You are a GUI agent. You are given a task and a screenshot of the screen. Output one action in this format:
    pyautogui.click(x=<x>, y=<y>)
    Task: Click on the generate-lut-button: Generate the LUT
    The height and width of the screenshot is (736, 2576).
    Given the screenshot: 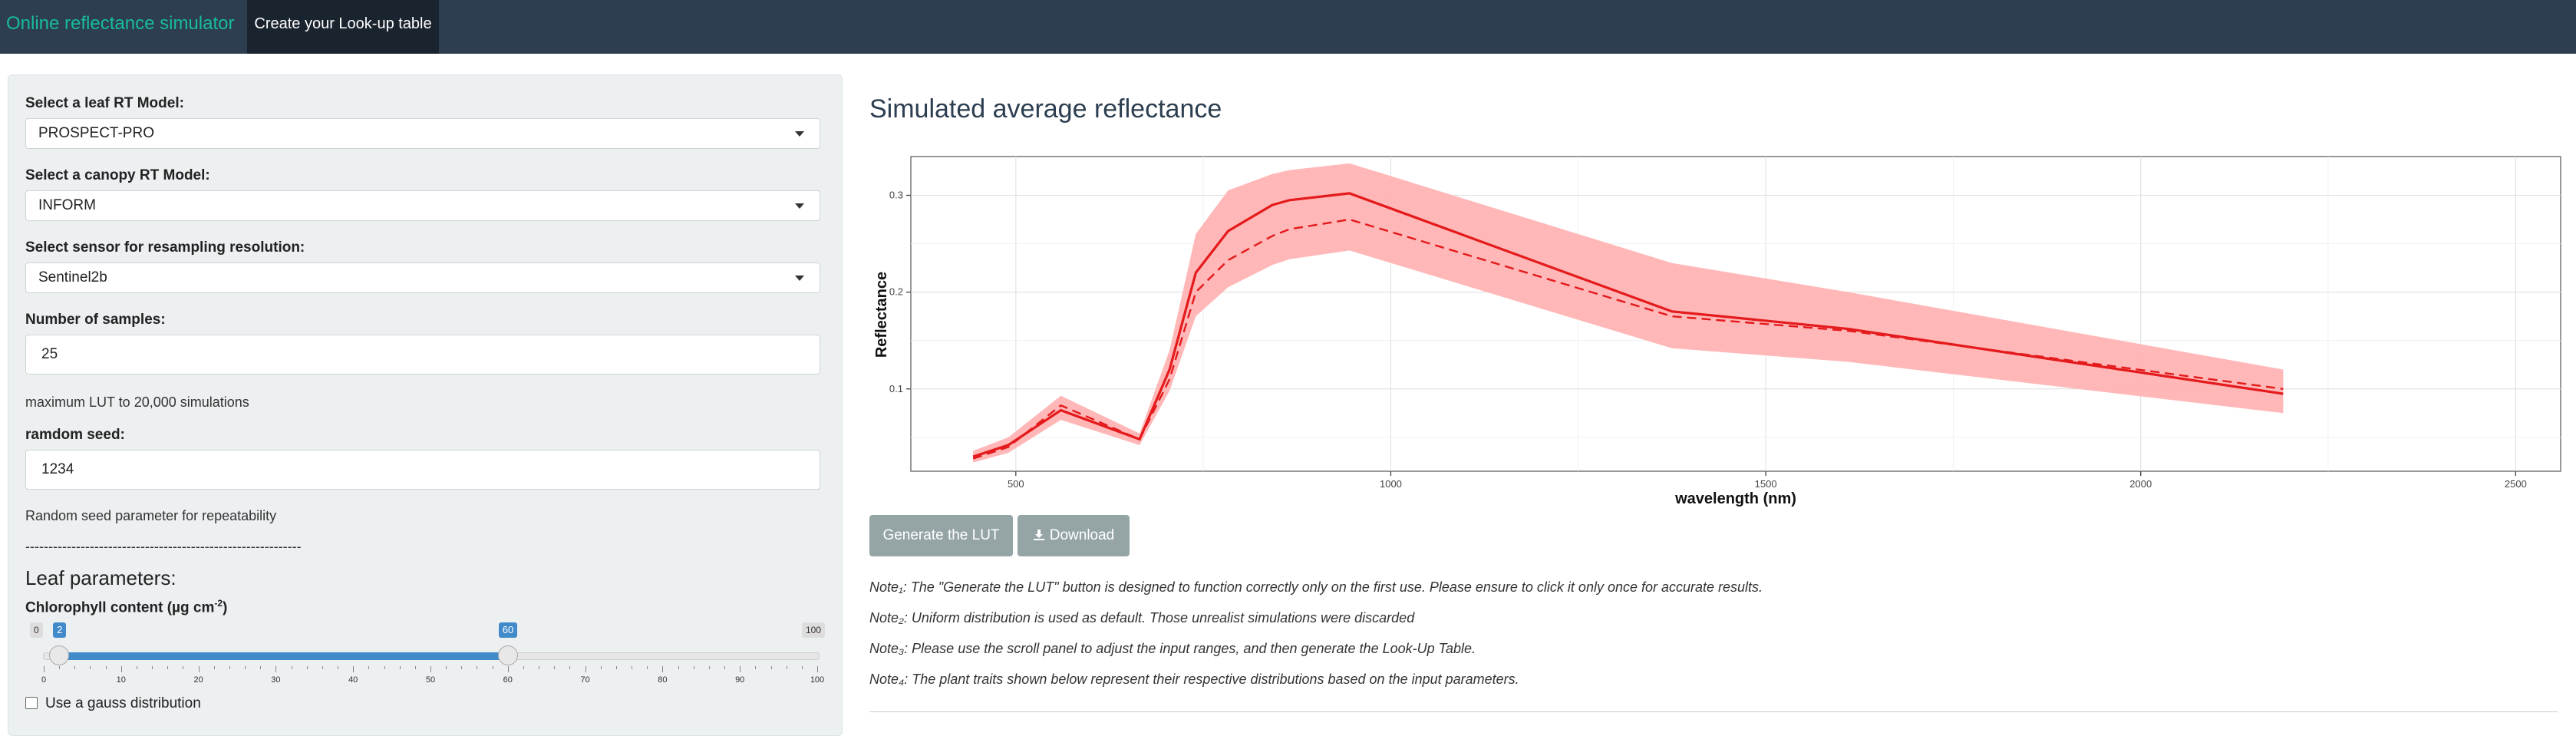 What is the action you would take?
    pyautogui.click(x=941, y=535)
    